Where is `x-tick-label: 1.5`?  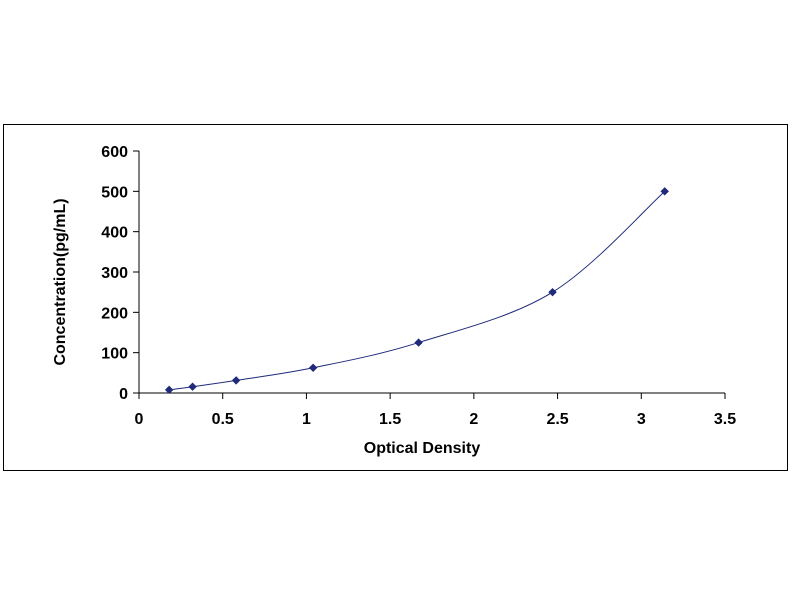 x-tick-label: 1.5 is located at coordinates (390, 419).